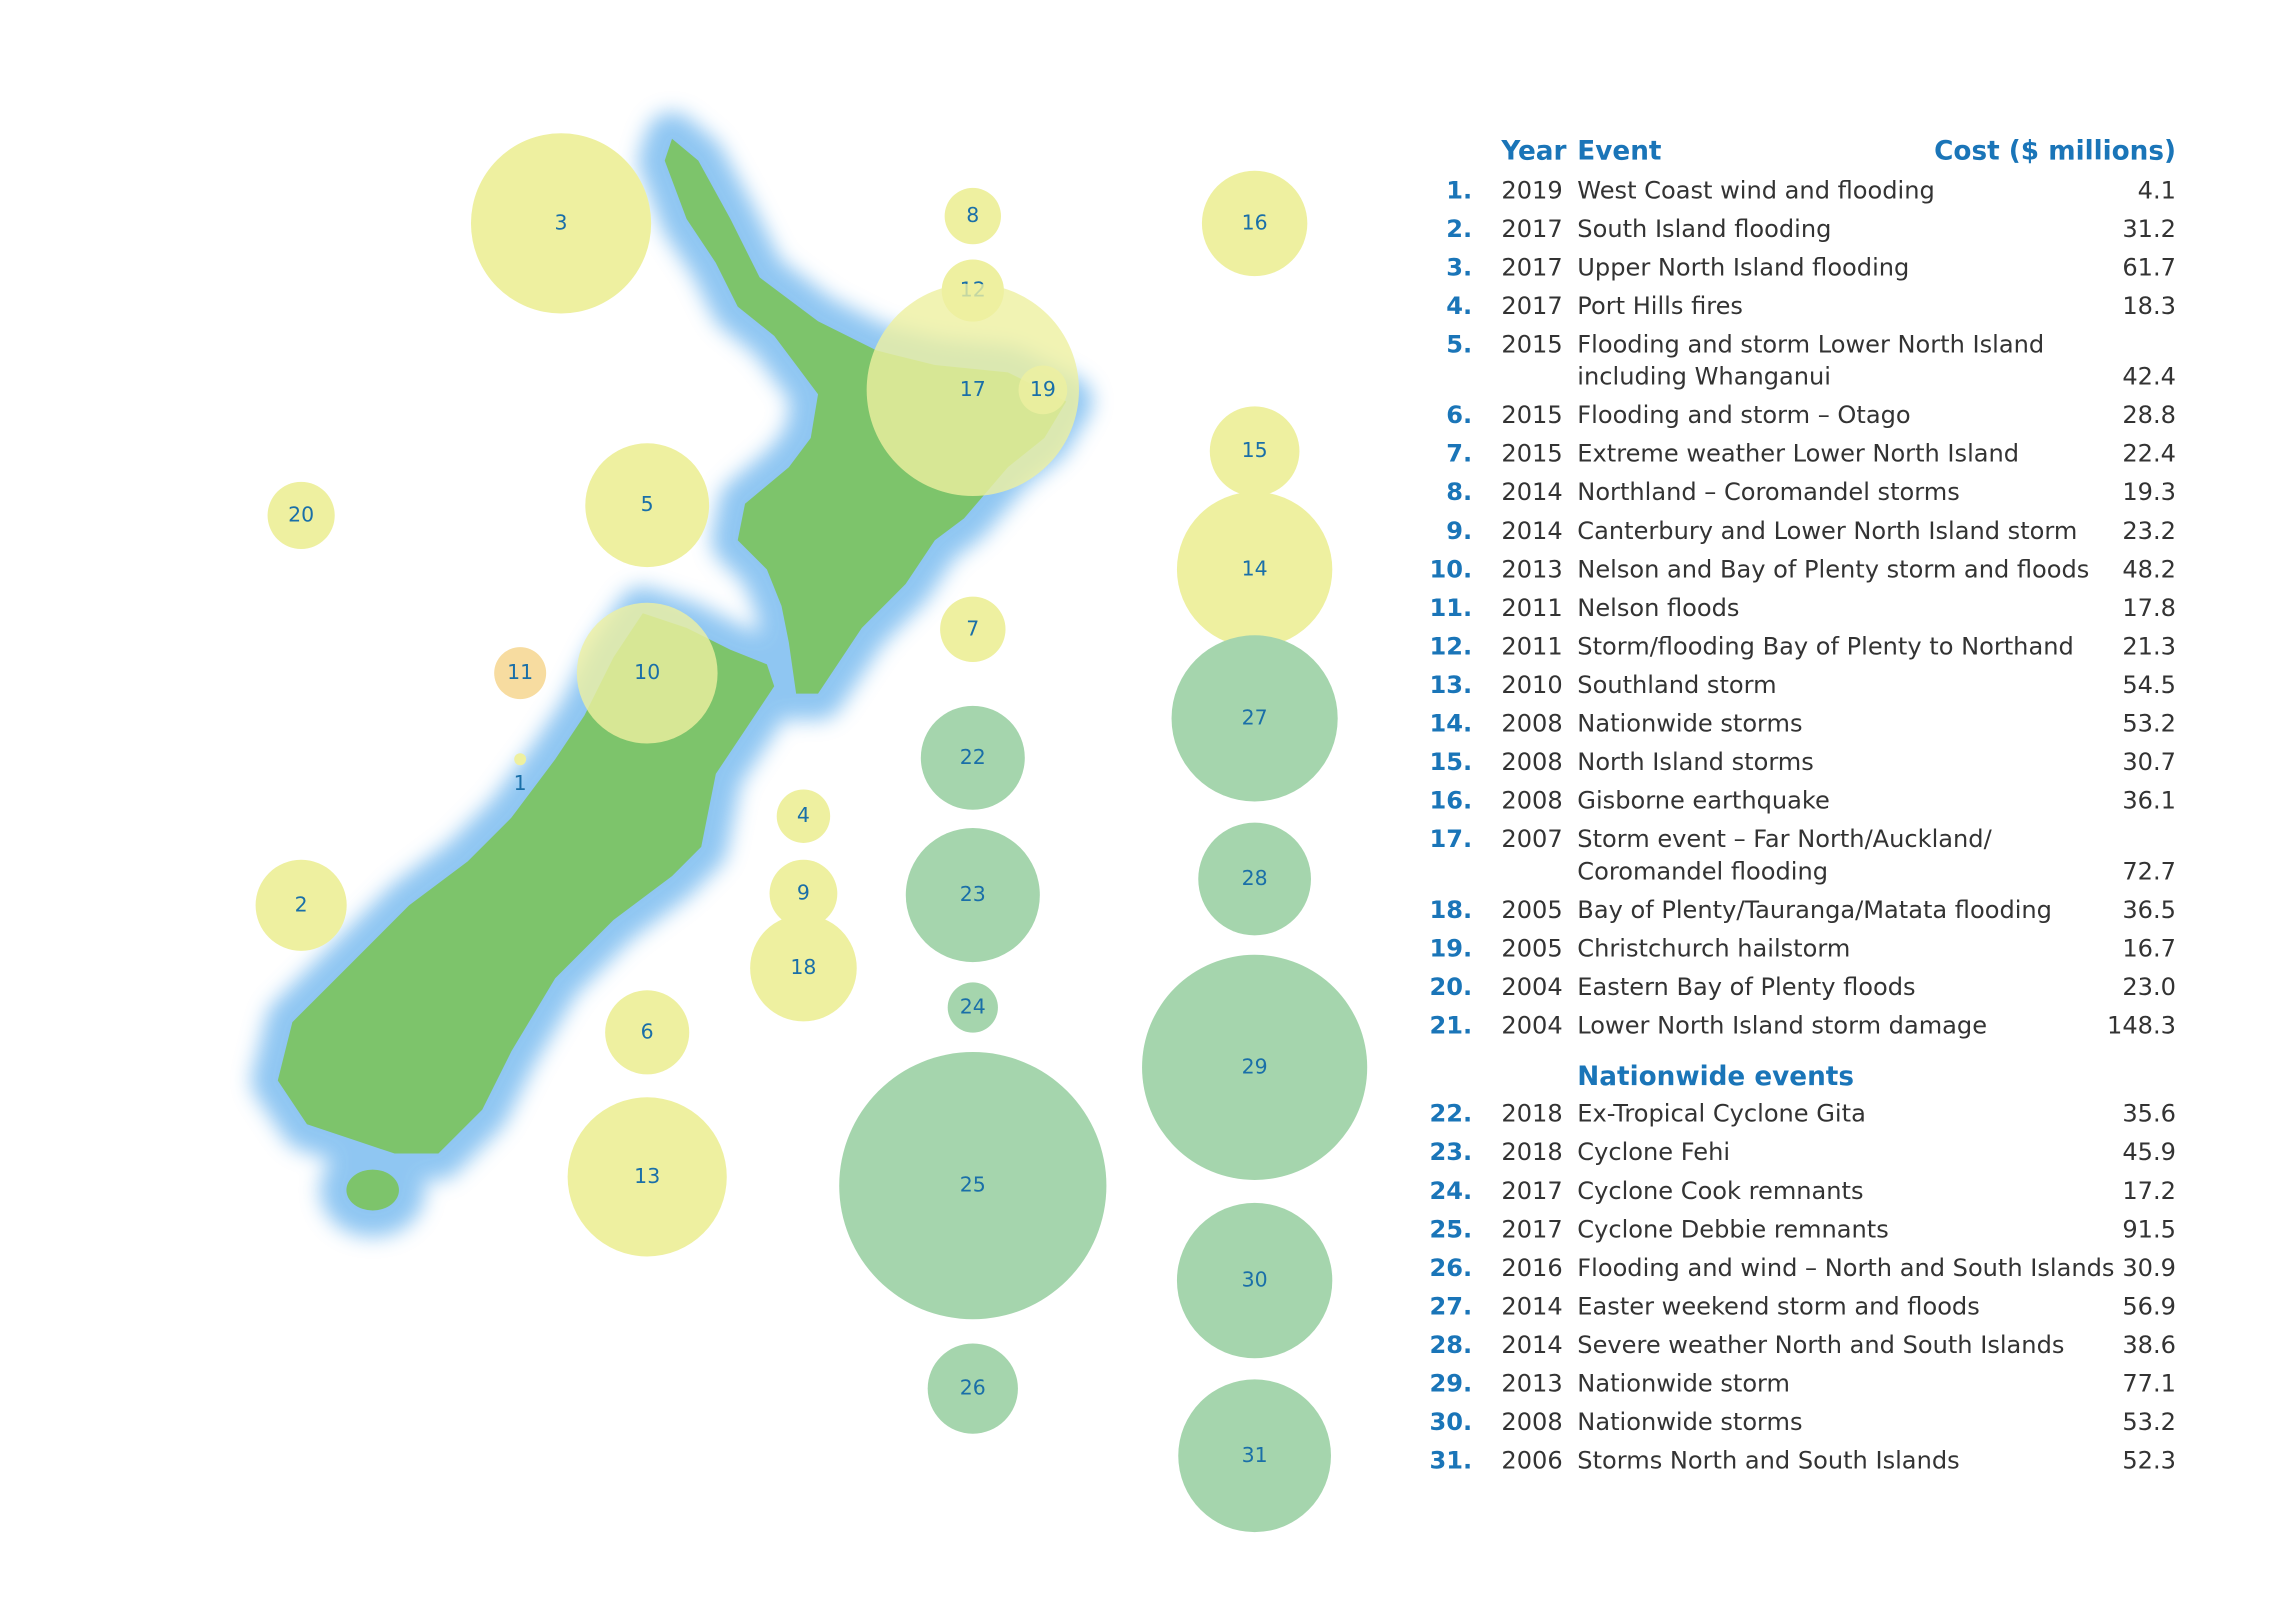  What do you see at coordinates (1743, 267) in the screenshot?
I see `row-event: Upper North Island flooding` at bounding box center [1743, 267].